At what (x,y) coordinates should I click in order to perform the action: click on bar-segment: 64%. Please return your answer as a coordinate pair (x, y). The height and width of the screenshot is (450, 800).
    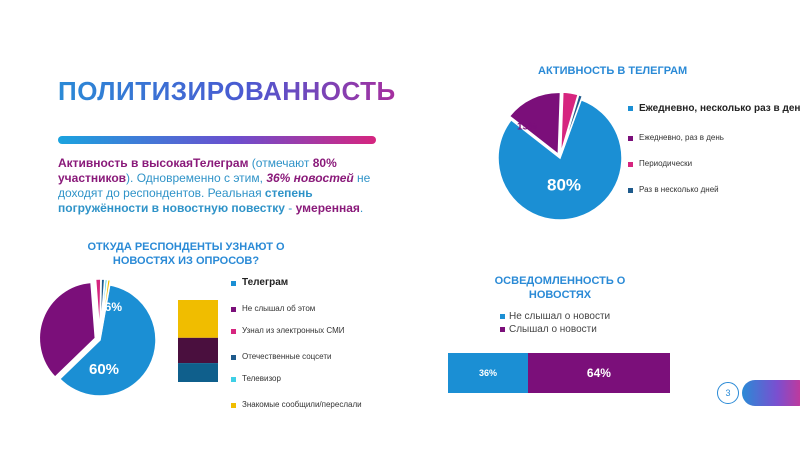
    Looking at the image, I should click on (598, 373).